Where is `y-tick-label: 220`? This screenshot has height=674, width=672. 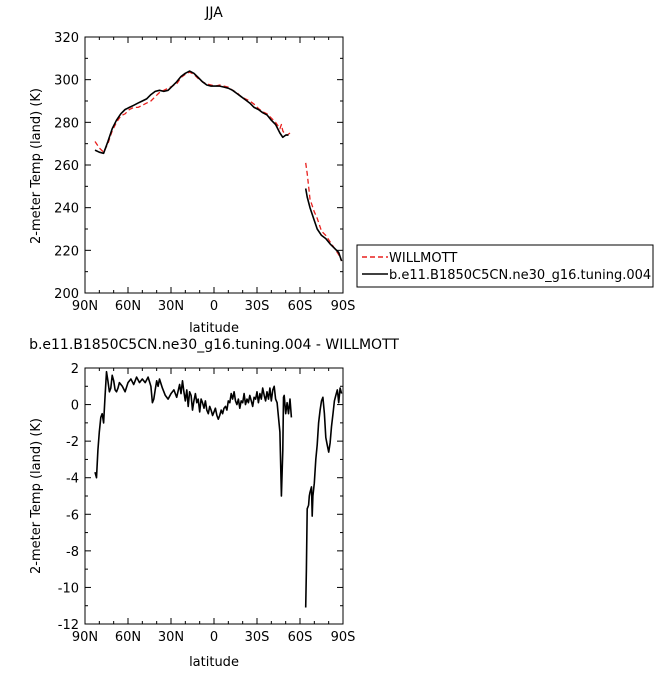
y-tick-label: 220 is located at coordinates (66, 251).